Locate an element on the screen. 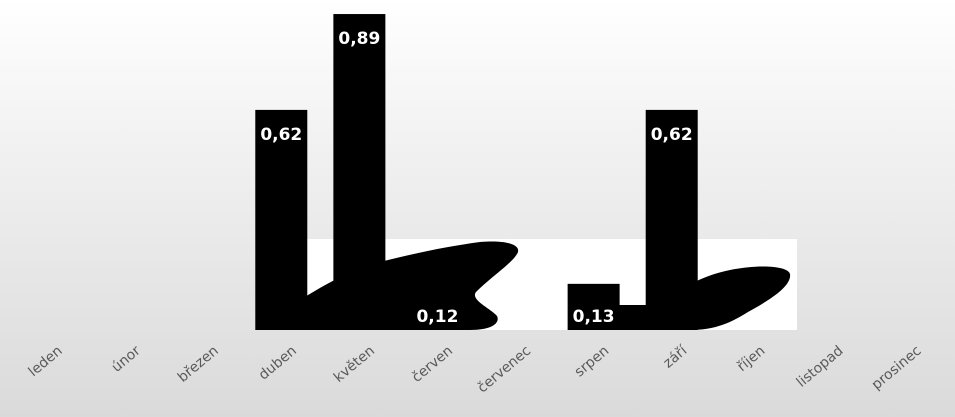  category-label-10: listopad is located at coordinates (820, 367).